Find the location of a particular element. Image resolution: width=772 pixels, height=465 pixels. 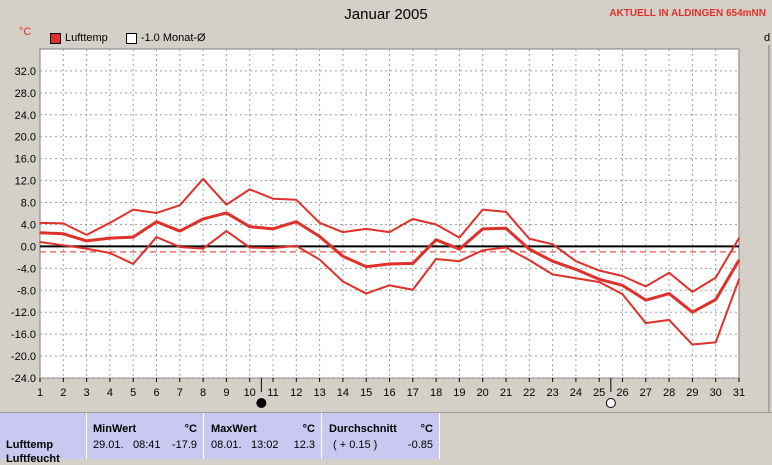

x-tick-label: 16 is located at coordinates (389, 393).